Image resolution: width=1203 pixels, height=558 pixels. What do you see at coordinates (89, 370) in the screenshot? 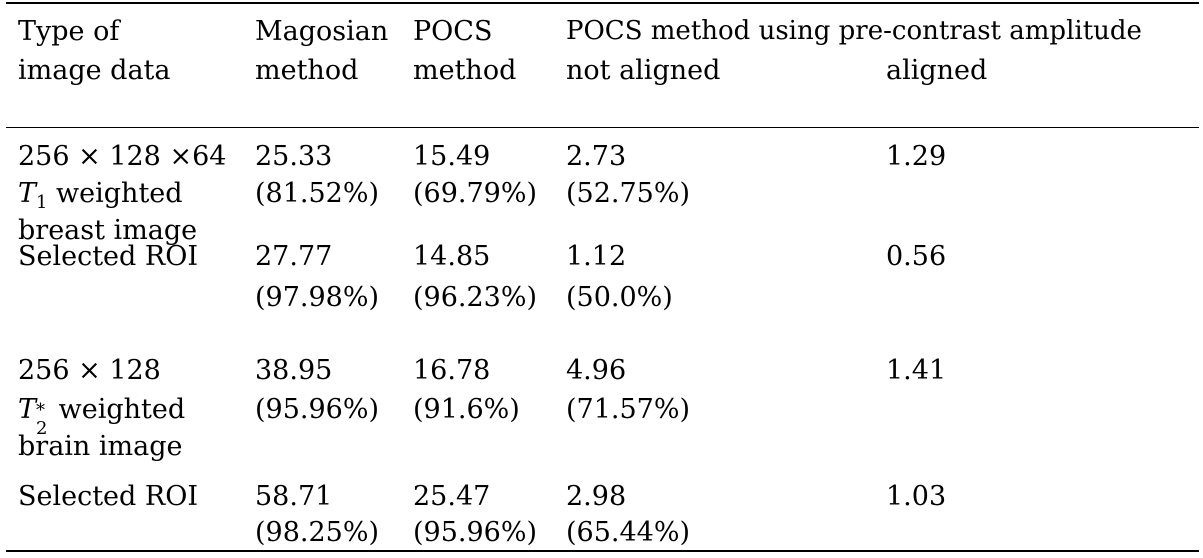
I see `row3-type-line1: 256 × 128` at bounding box center [89, 370].